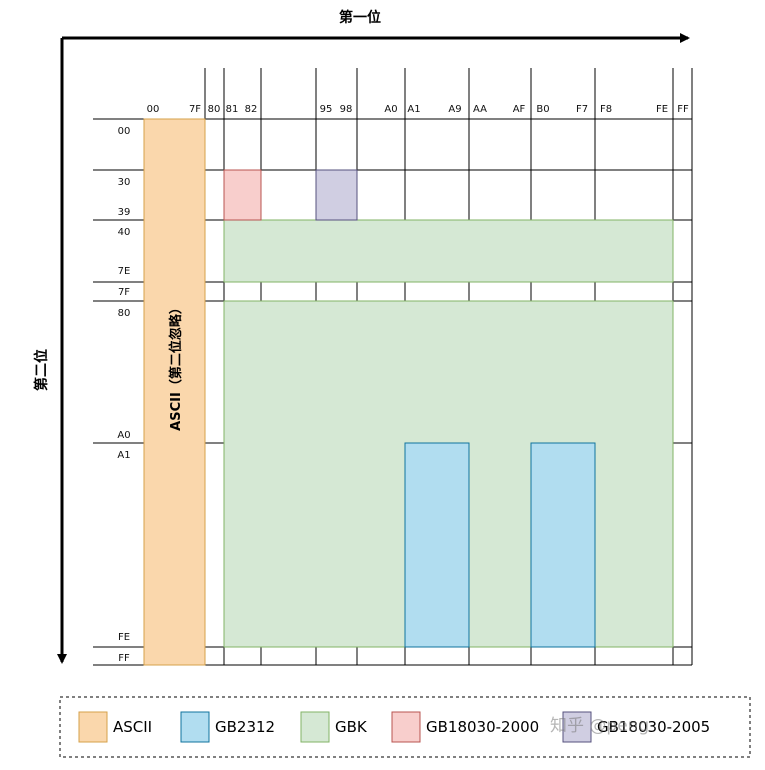 Image resolution: width=765 pixels, height=770 pixels. Describe the element at coordinates (124, 313) in the screenshot. I see `second-byte-tick-80: 80` at that location.